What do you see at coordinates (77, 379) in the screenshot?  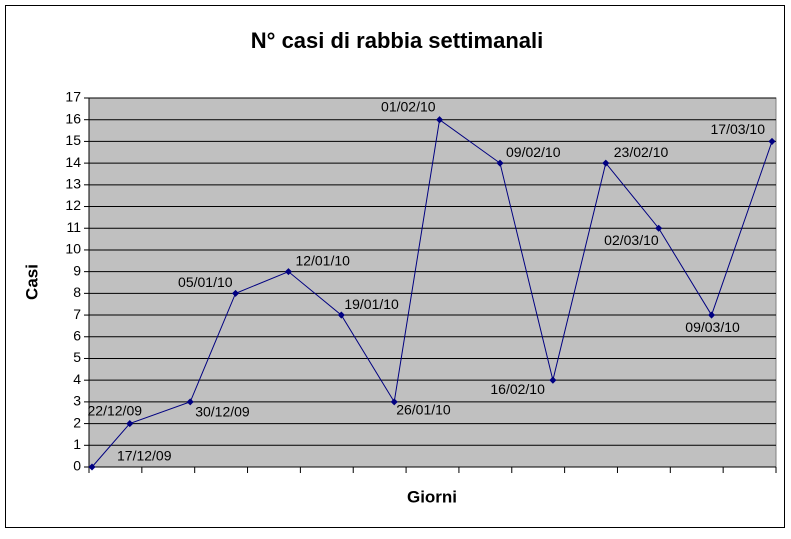 I see `y-tick-label: 4` at bounding box center [77, 379].